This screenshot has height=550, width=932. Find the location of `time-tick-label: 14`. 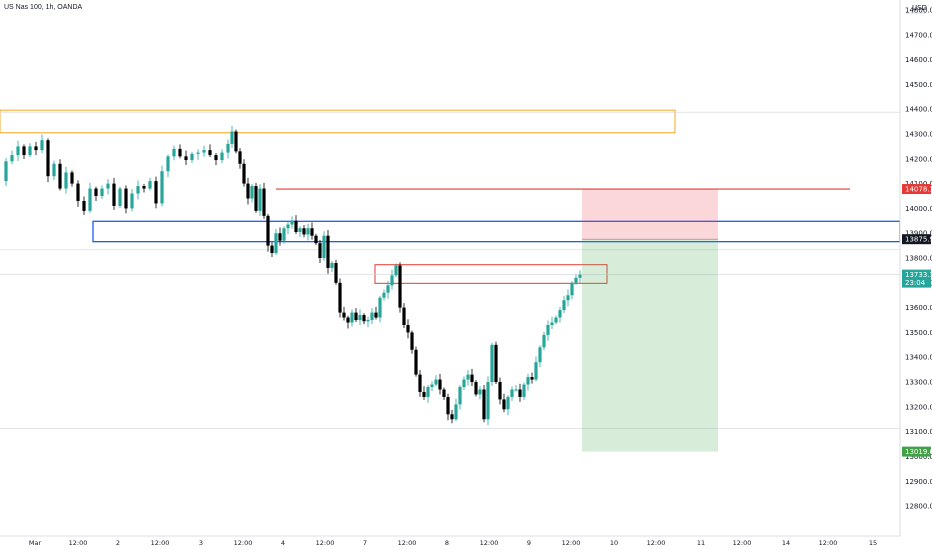

time-tick-label: 14 is located at coordinates (786, 543).